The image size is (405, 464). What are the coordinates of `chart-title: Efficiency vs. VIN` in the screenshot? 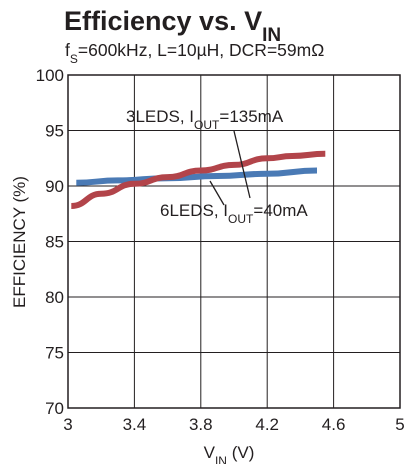 It's located at (172, 26).